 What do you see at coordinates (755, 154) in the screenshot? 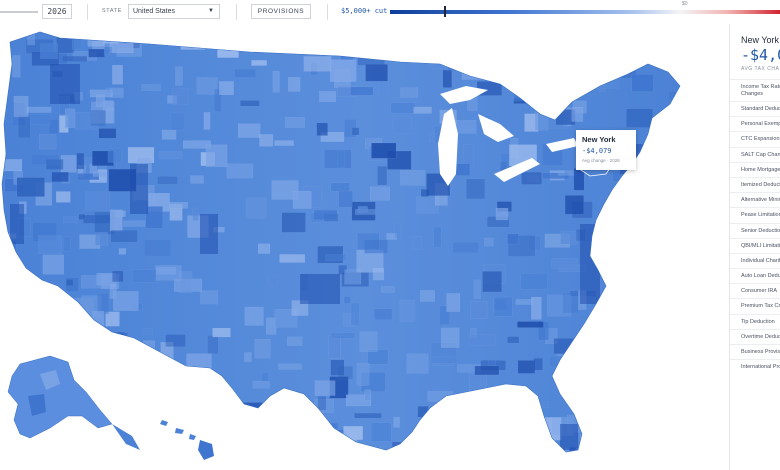
I see `provision-item: SALT Cap Change` at bounding box center [755, 154].